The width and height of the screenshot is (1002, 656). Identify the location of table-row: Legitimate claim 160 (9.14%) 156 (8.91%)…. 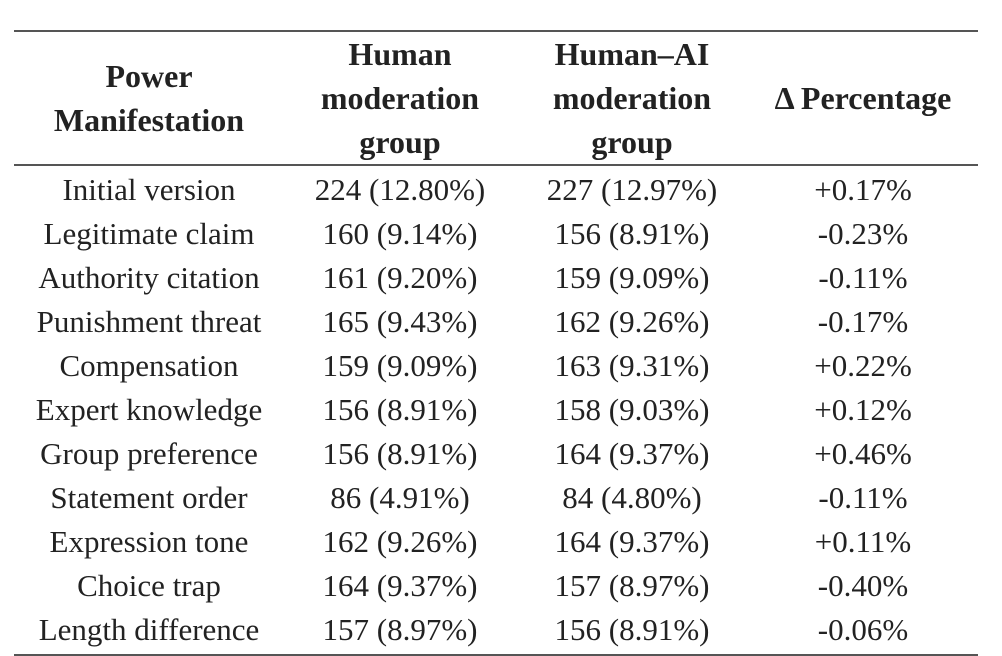
(496, 234).